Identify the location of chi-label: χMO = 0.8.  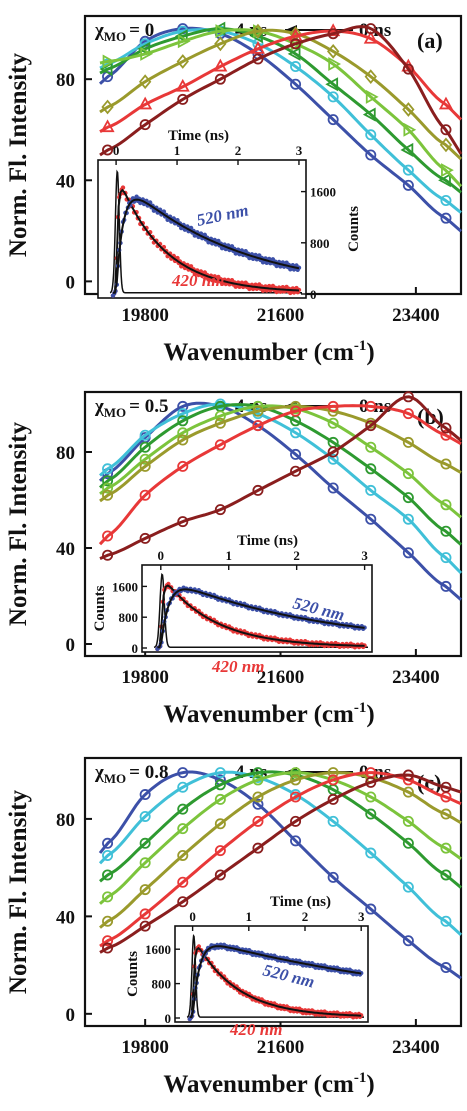
(131, 774).